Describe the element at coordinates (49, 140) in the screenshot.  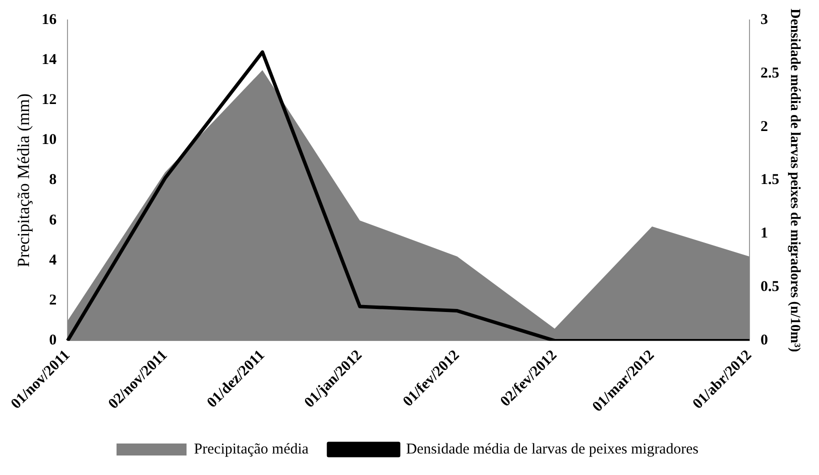
I see `y-tick-label: 10` at that location.